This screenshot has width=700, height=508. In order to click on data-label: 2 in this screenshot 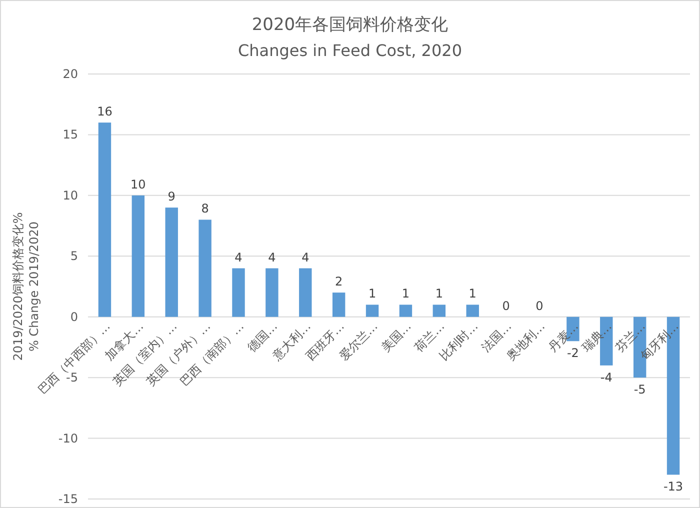, I will do `click(339, 281)`.